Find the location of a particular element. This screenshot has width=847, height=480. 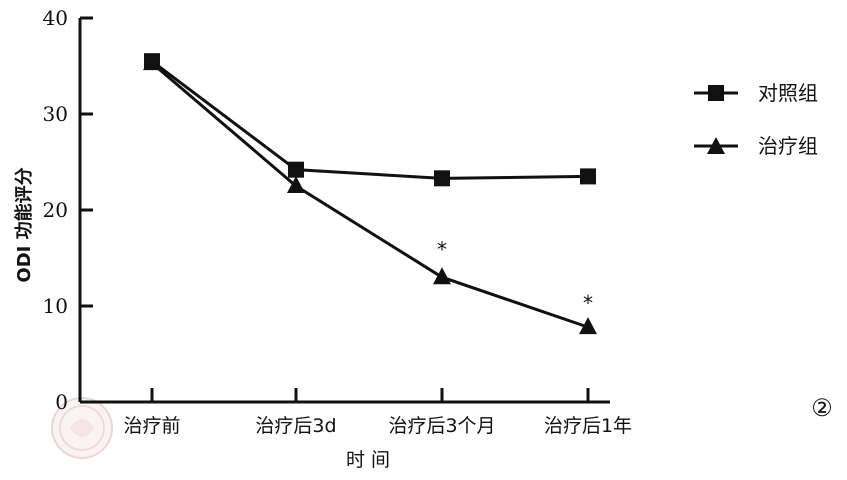

panel-label: ② is located at coordinates (822, 408).